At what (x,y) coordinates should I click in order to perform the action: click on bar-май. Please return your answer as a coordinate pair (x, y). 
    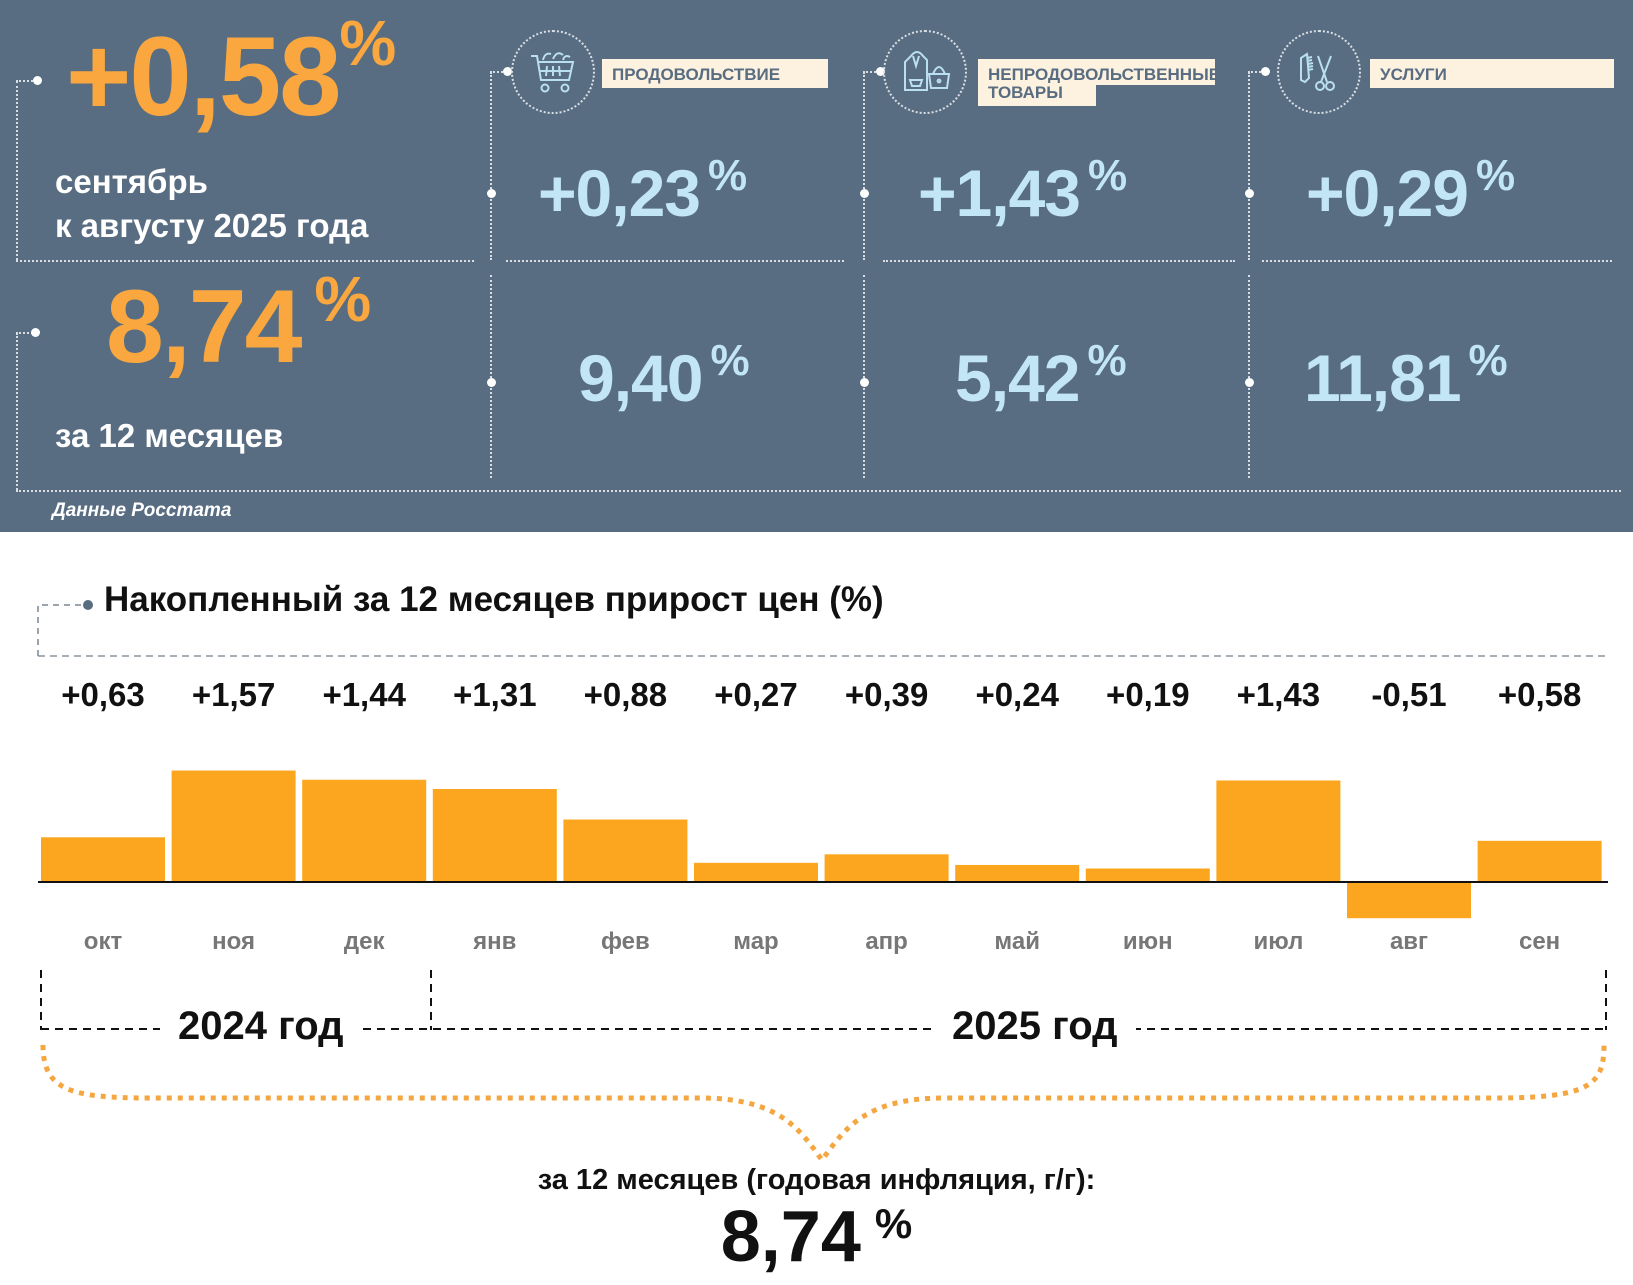
    Looking at the image, I should click on (1017, 873).